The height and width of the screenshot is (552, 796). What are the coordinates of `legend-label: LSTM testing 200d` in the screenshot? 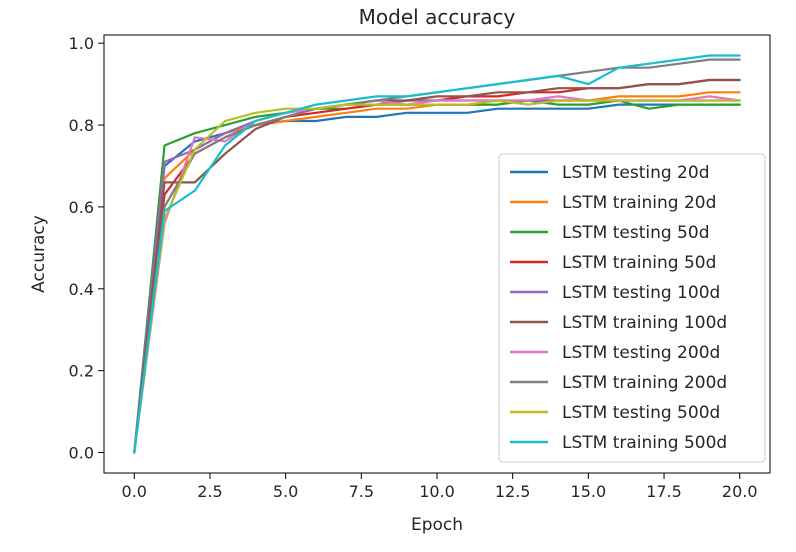 It's located at (641, 353).